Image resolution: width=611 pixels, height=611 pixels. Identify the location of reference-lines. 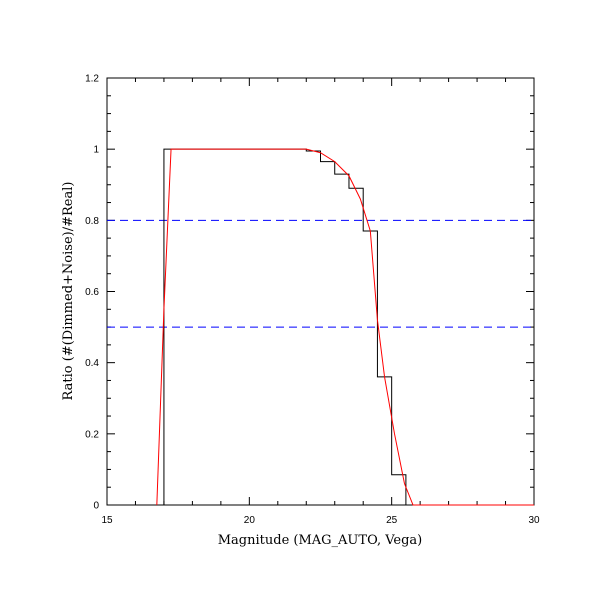
(320, 273).